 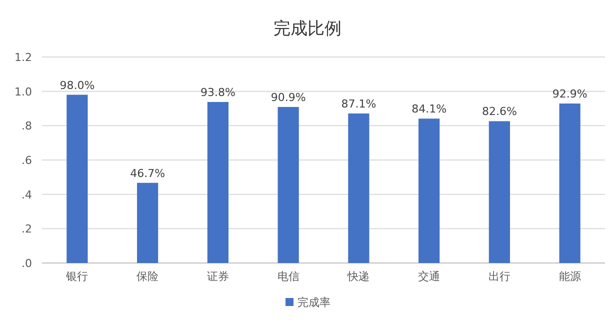 What do you see at coordinates (429, 276) in the screenshot?
I see `x-tick-label: 交通` at bounding box center [429, 276].